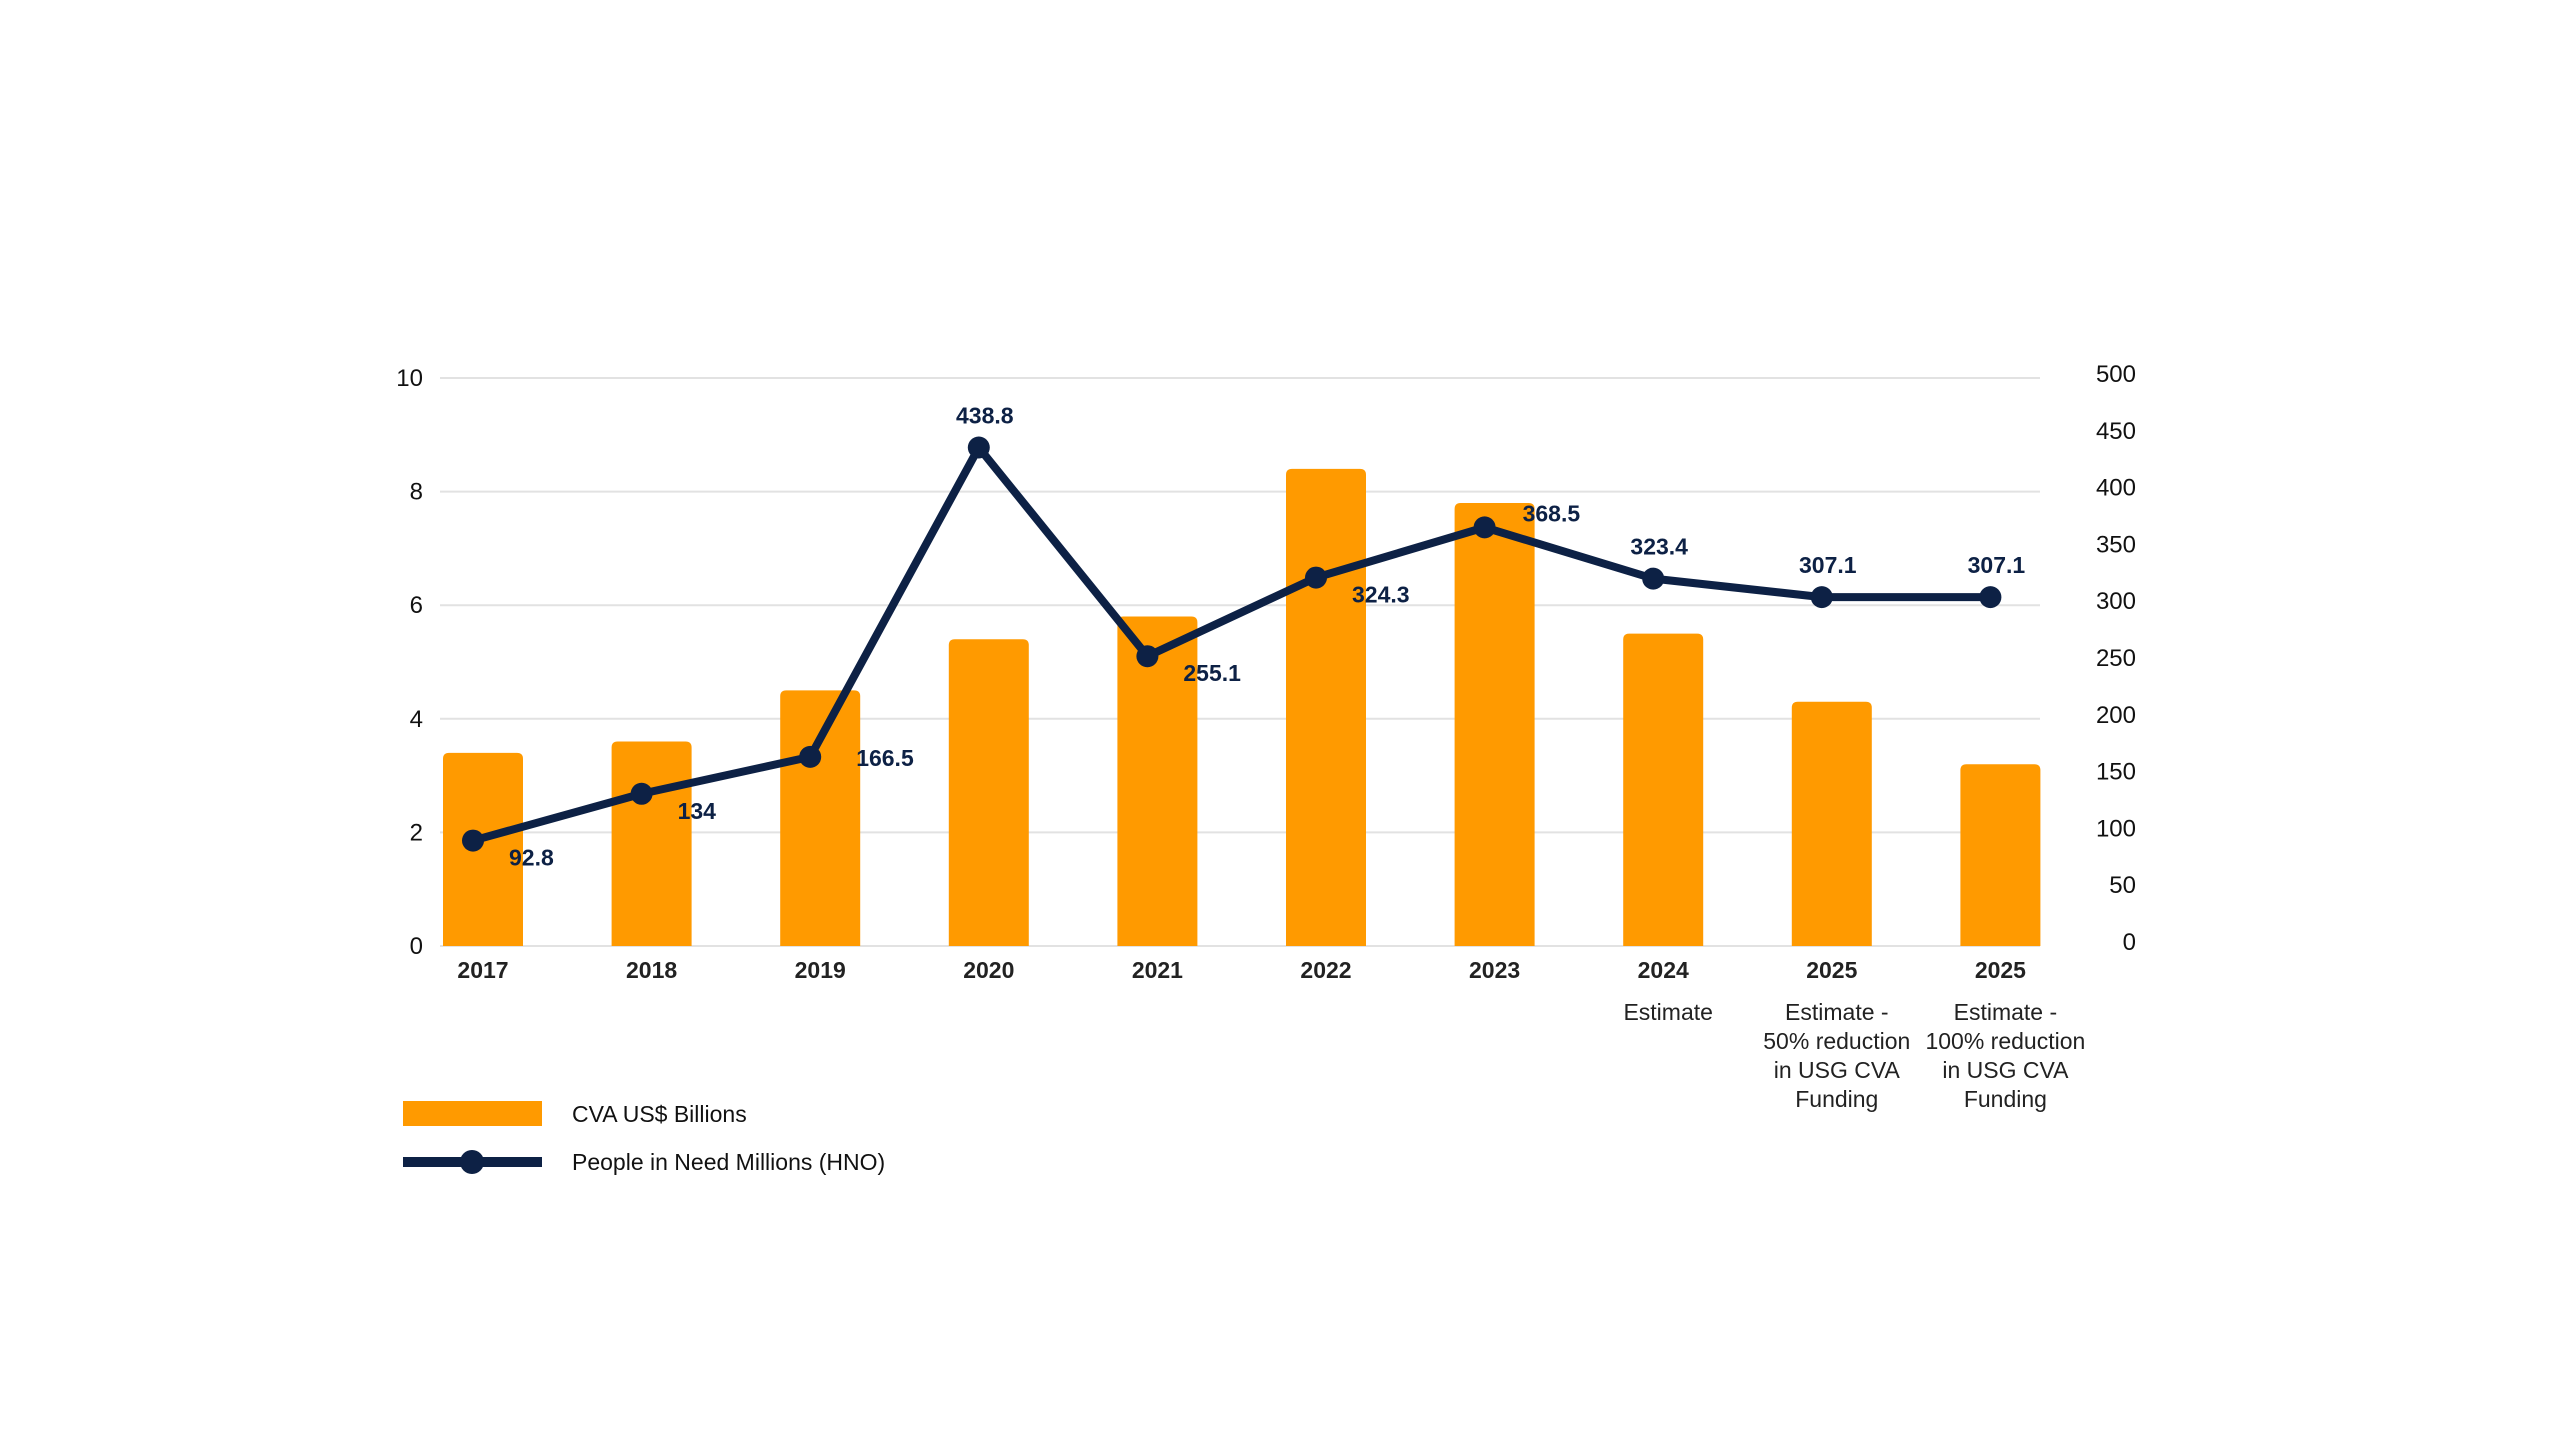 Image resolution: width=2560 pixels, height=1440 pixels. What do you see at coordinates (1659, 547) in the screenshot?
I see `line-data-label: 323.4` at bounding box center [1659, 547].